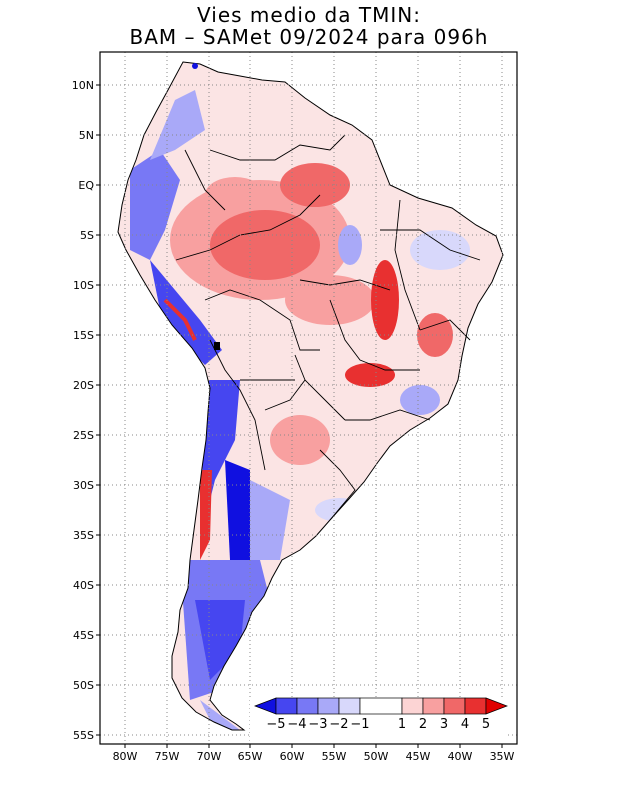  Describe the element at coordinates (309, 37) in the screenshot. I see `map-title-line-2: BAM – SAMet 09/2024 para 096h` at that location.